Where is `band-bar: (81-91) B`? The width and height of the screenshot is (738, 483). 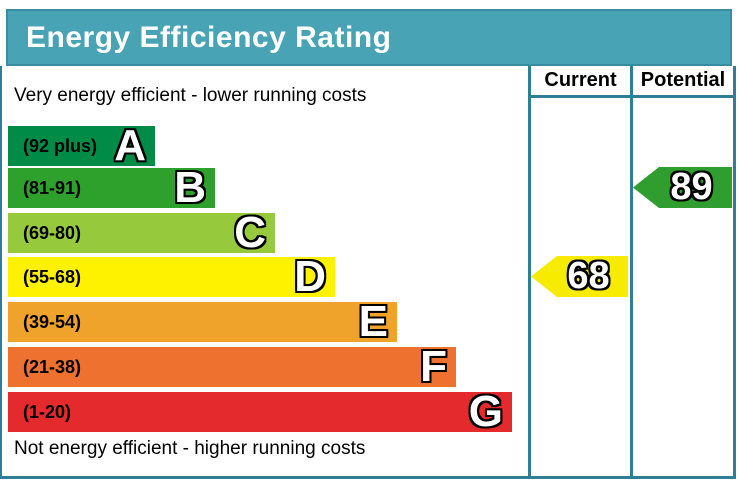 band-bar: (81-91) B is located at coordinates (111, 187).